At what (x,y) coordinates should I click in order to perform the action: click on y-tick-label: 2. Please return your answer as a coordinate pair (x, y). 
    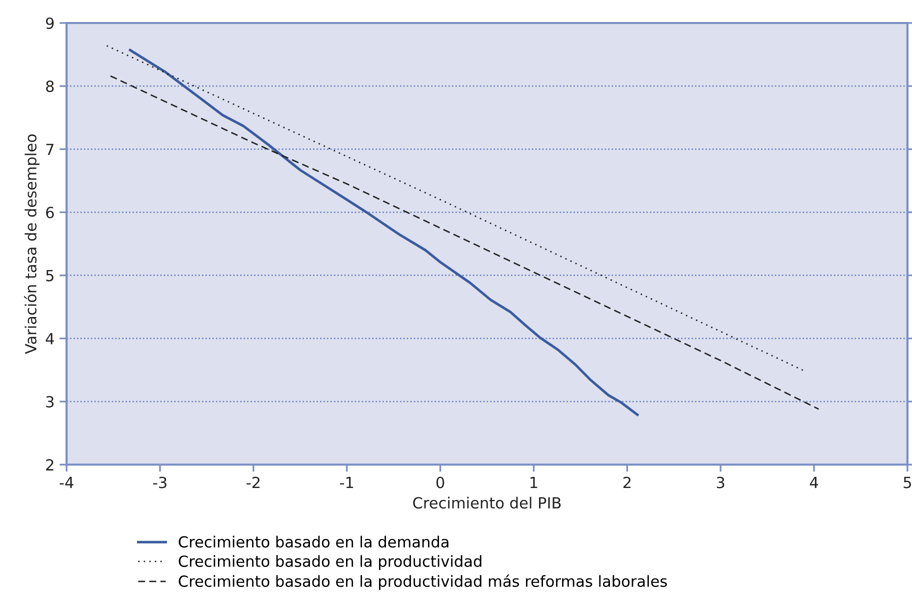
    Looking at the image, I should click on (50, 464).